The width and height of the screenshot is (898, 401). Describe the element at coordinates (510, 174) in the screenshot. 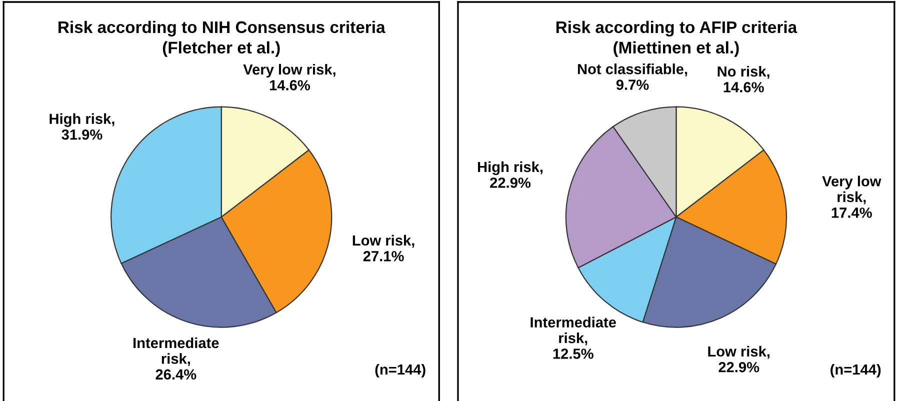

I see `slice-label: High risk, 22.9%` at that location.